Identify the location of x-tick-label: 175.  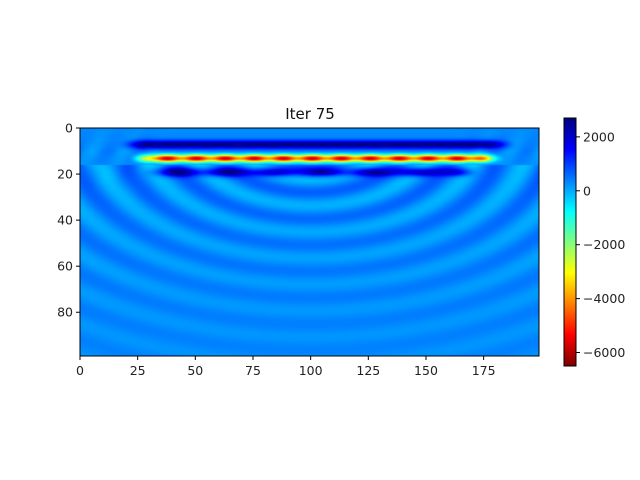
(484, 370).